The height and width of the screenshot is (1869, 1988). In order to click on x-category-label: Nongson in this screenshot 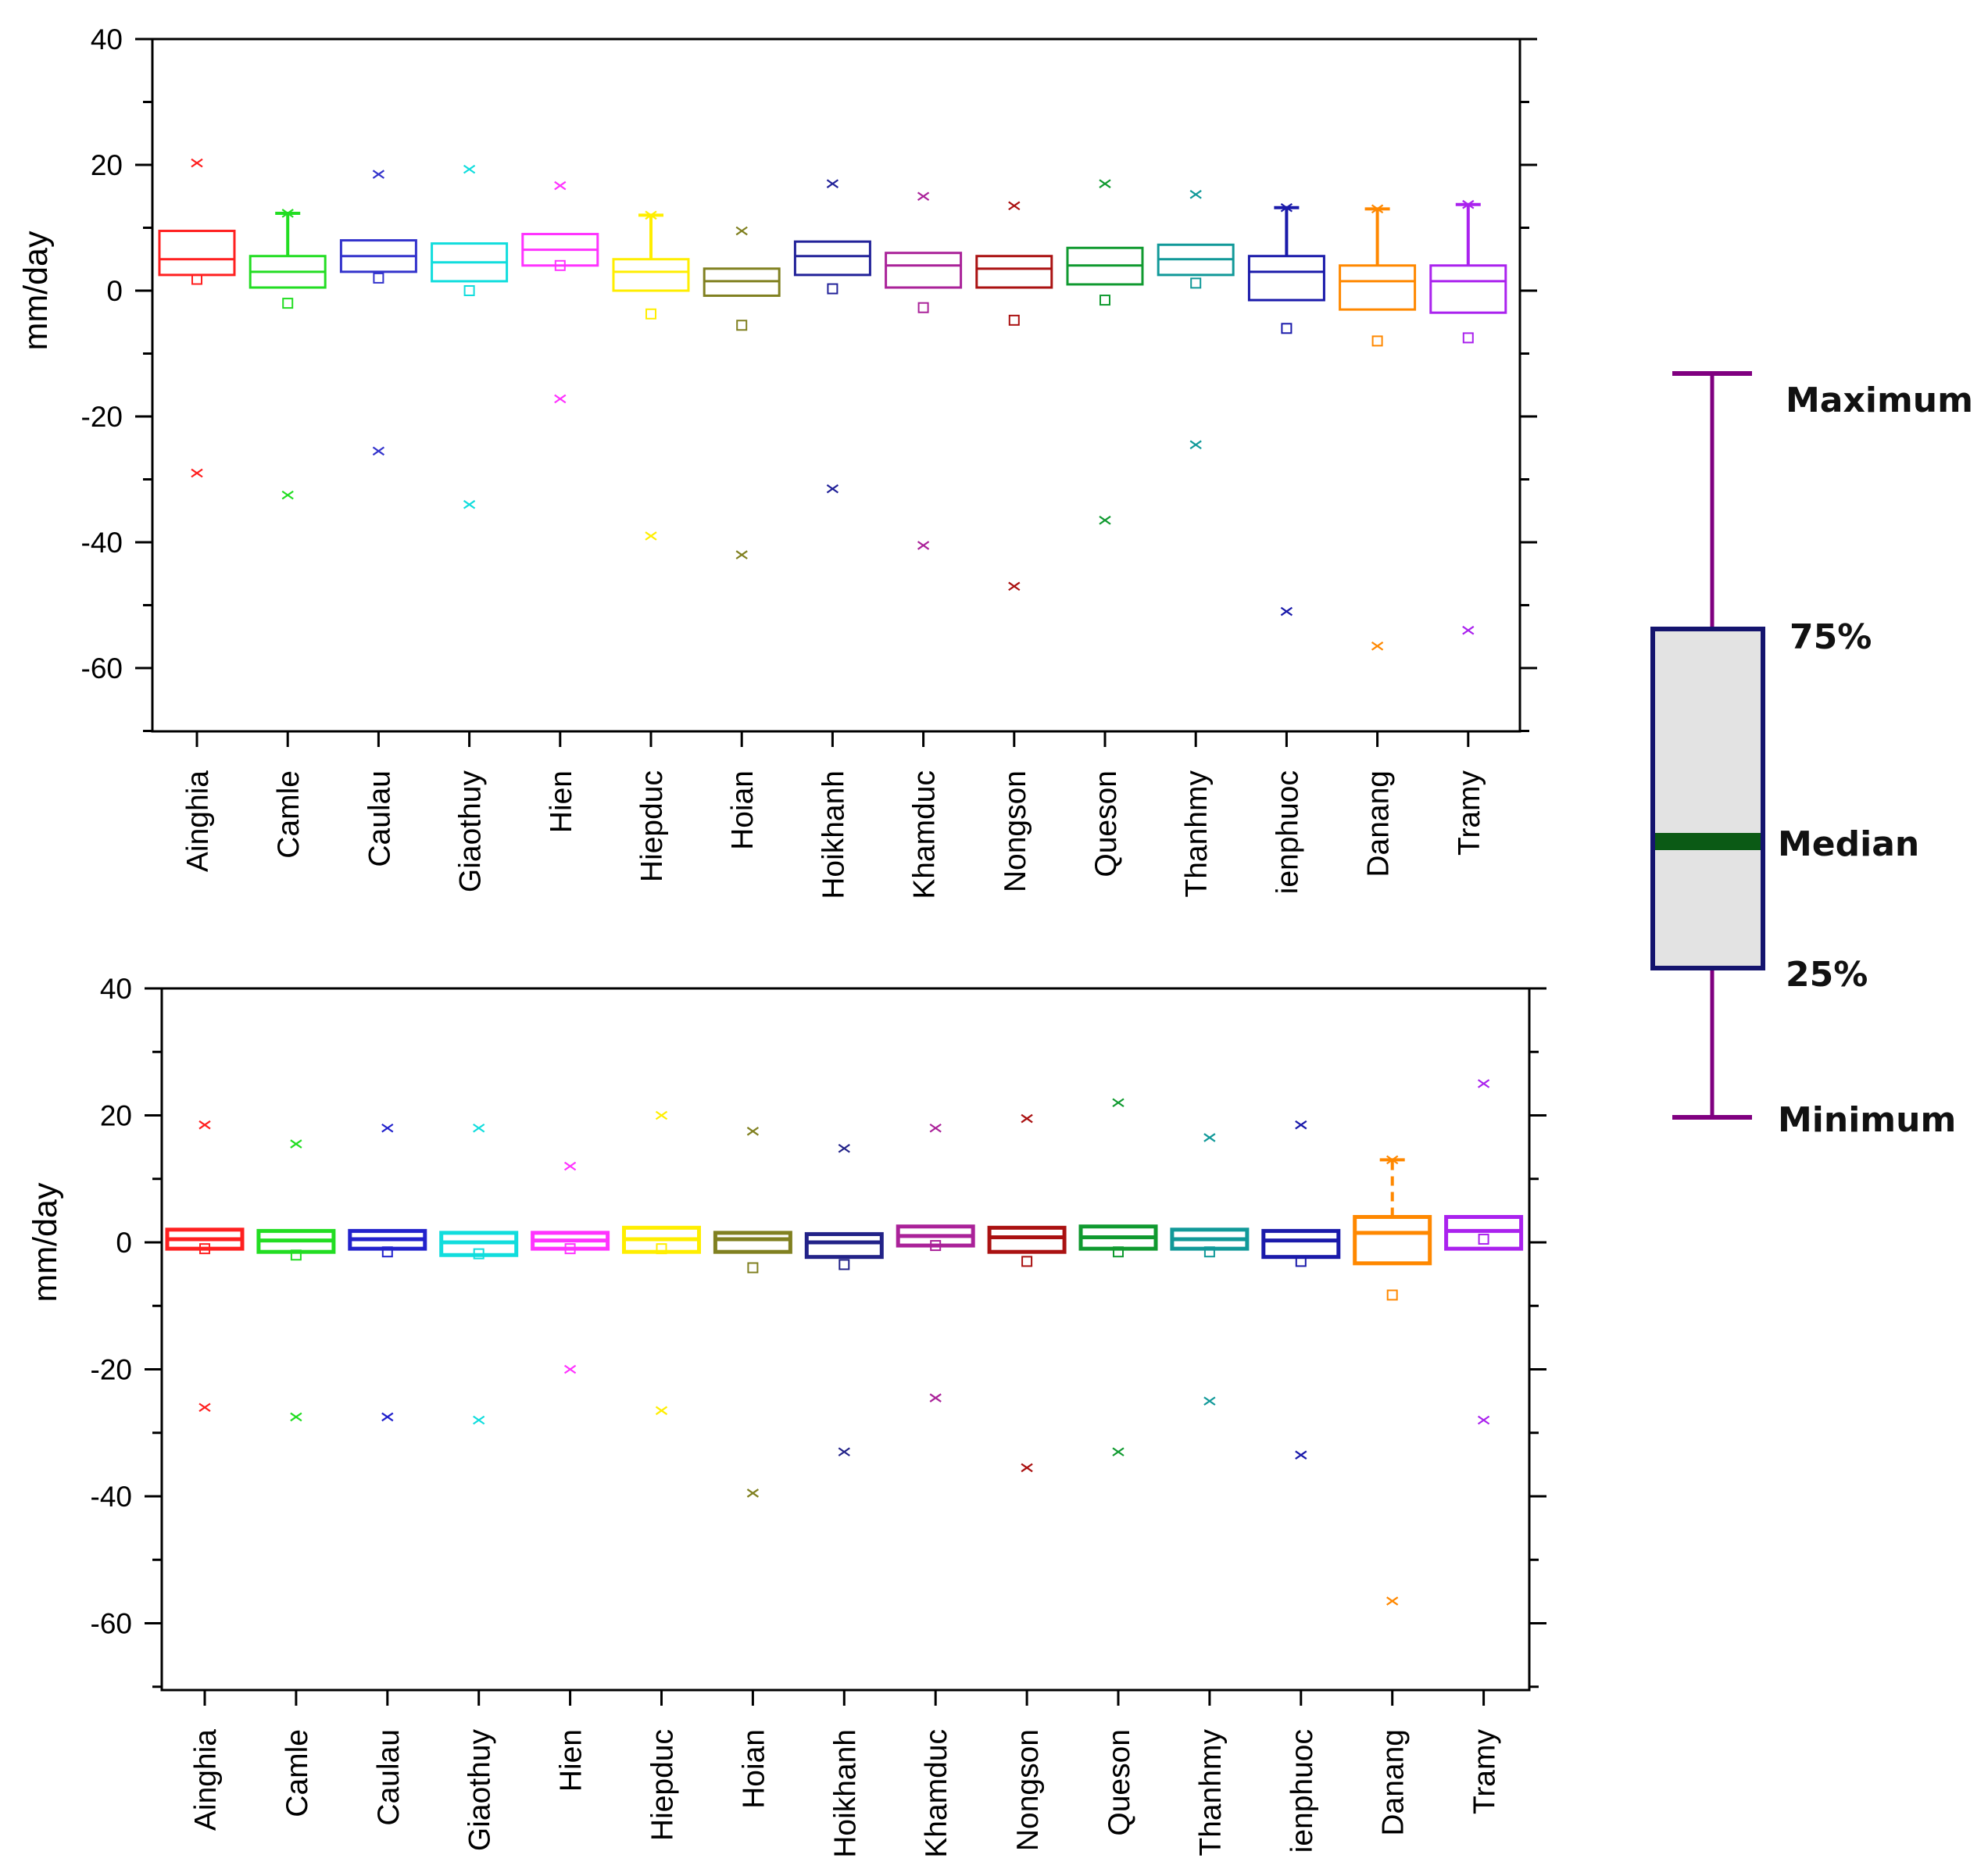, I will do `click(1028, 1790)`.